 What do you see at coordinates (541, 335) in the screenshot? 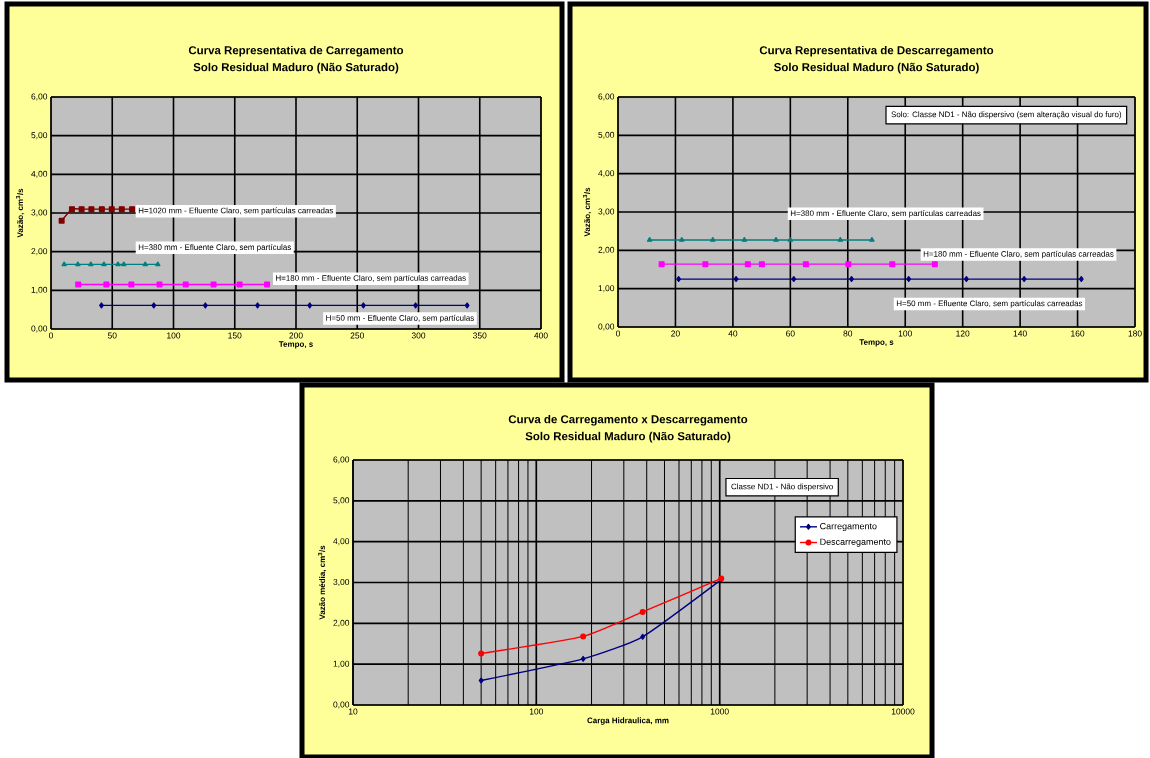
I see `x-tick-label: 400` at bounding box center [541, 335].